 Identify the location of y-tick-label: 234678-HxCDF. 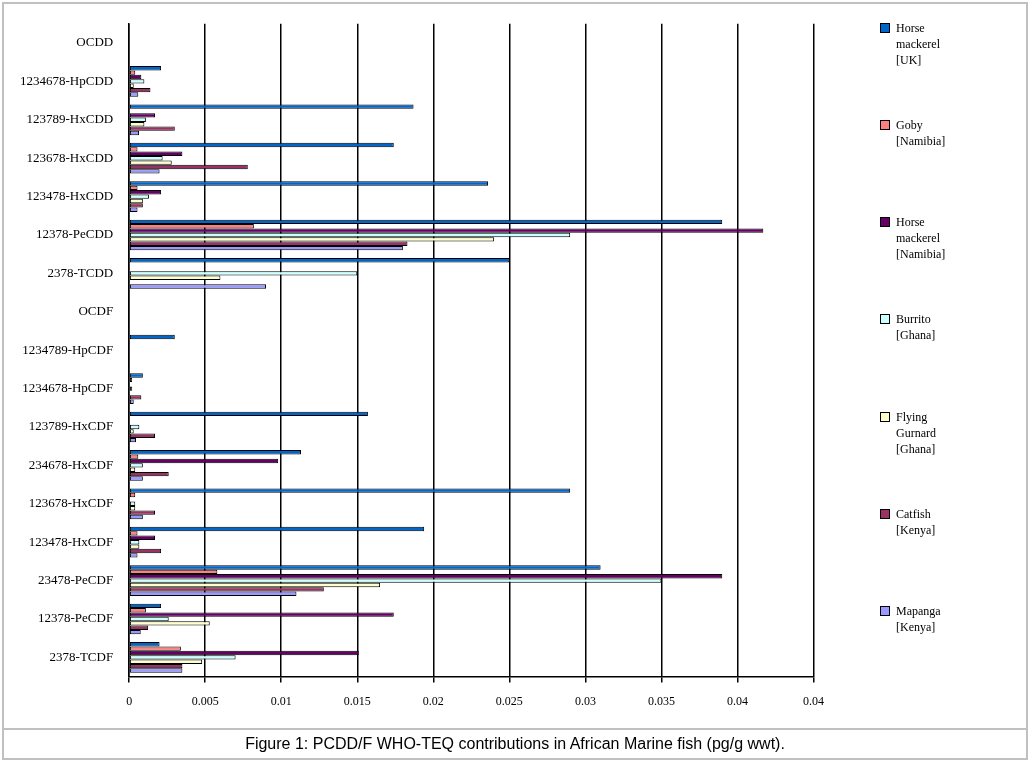
(71, 464).